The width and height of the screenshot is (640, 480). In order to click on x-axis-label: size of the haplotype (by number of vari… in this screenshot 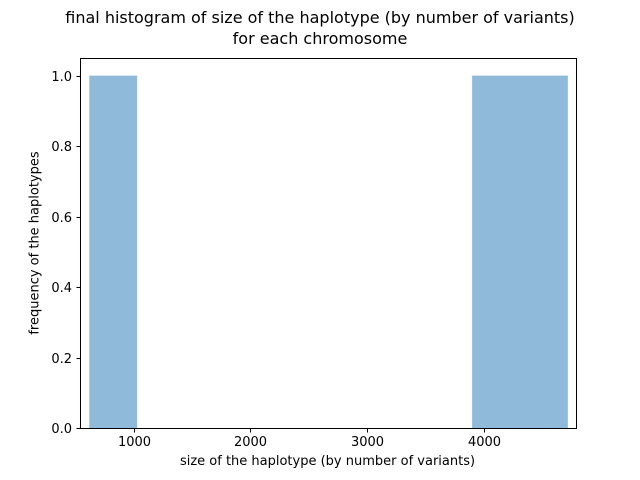, I will do `click(327, 461)`.